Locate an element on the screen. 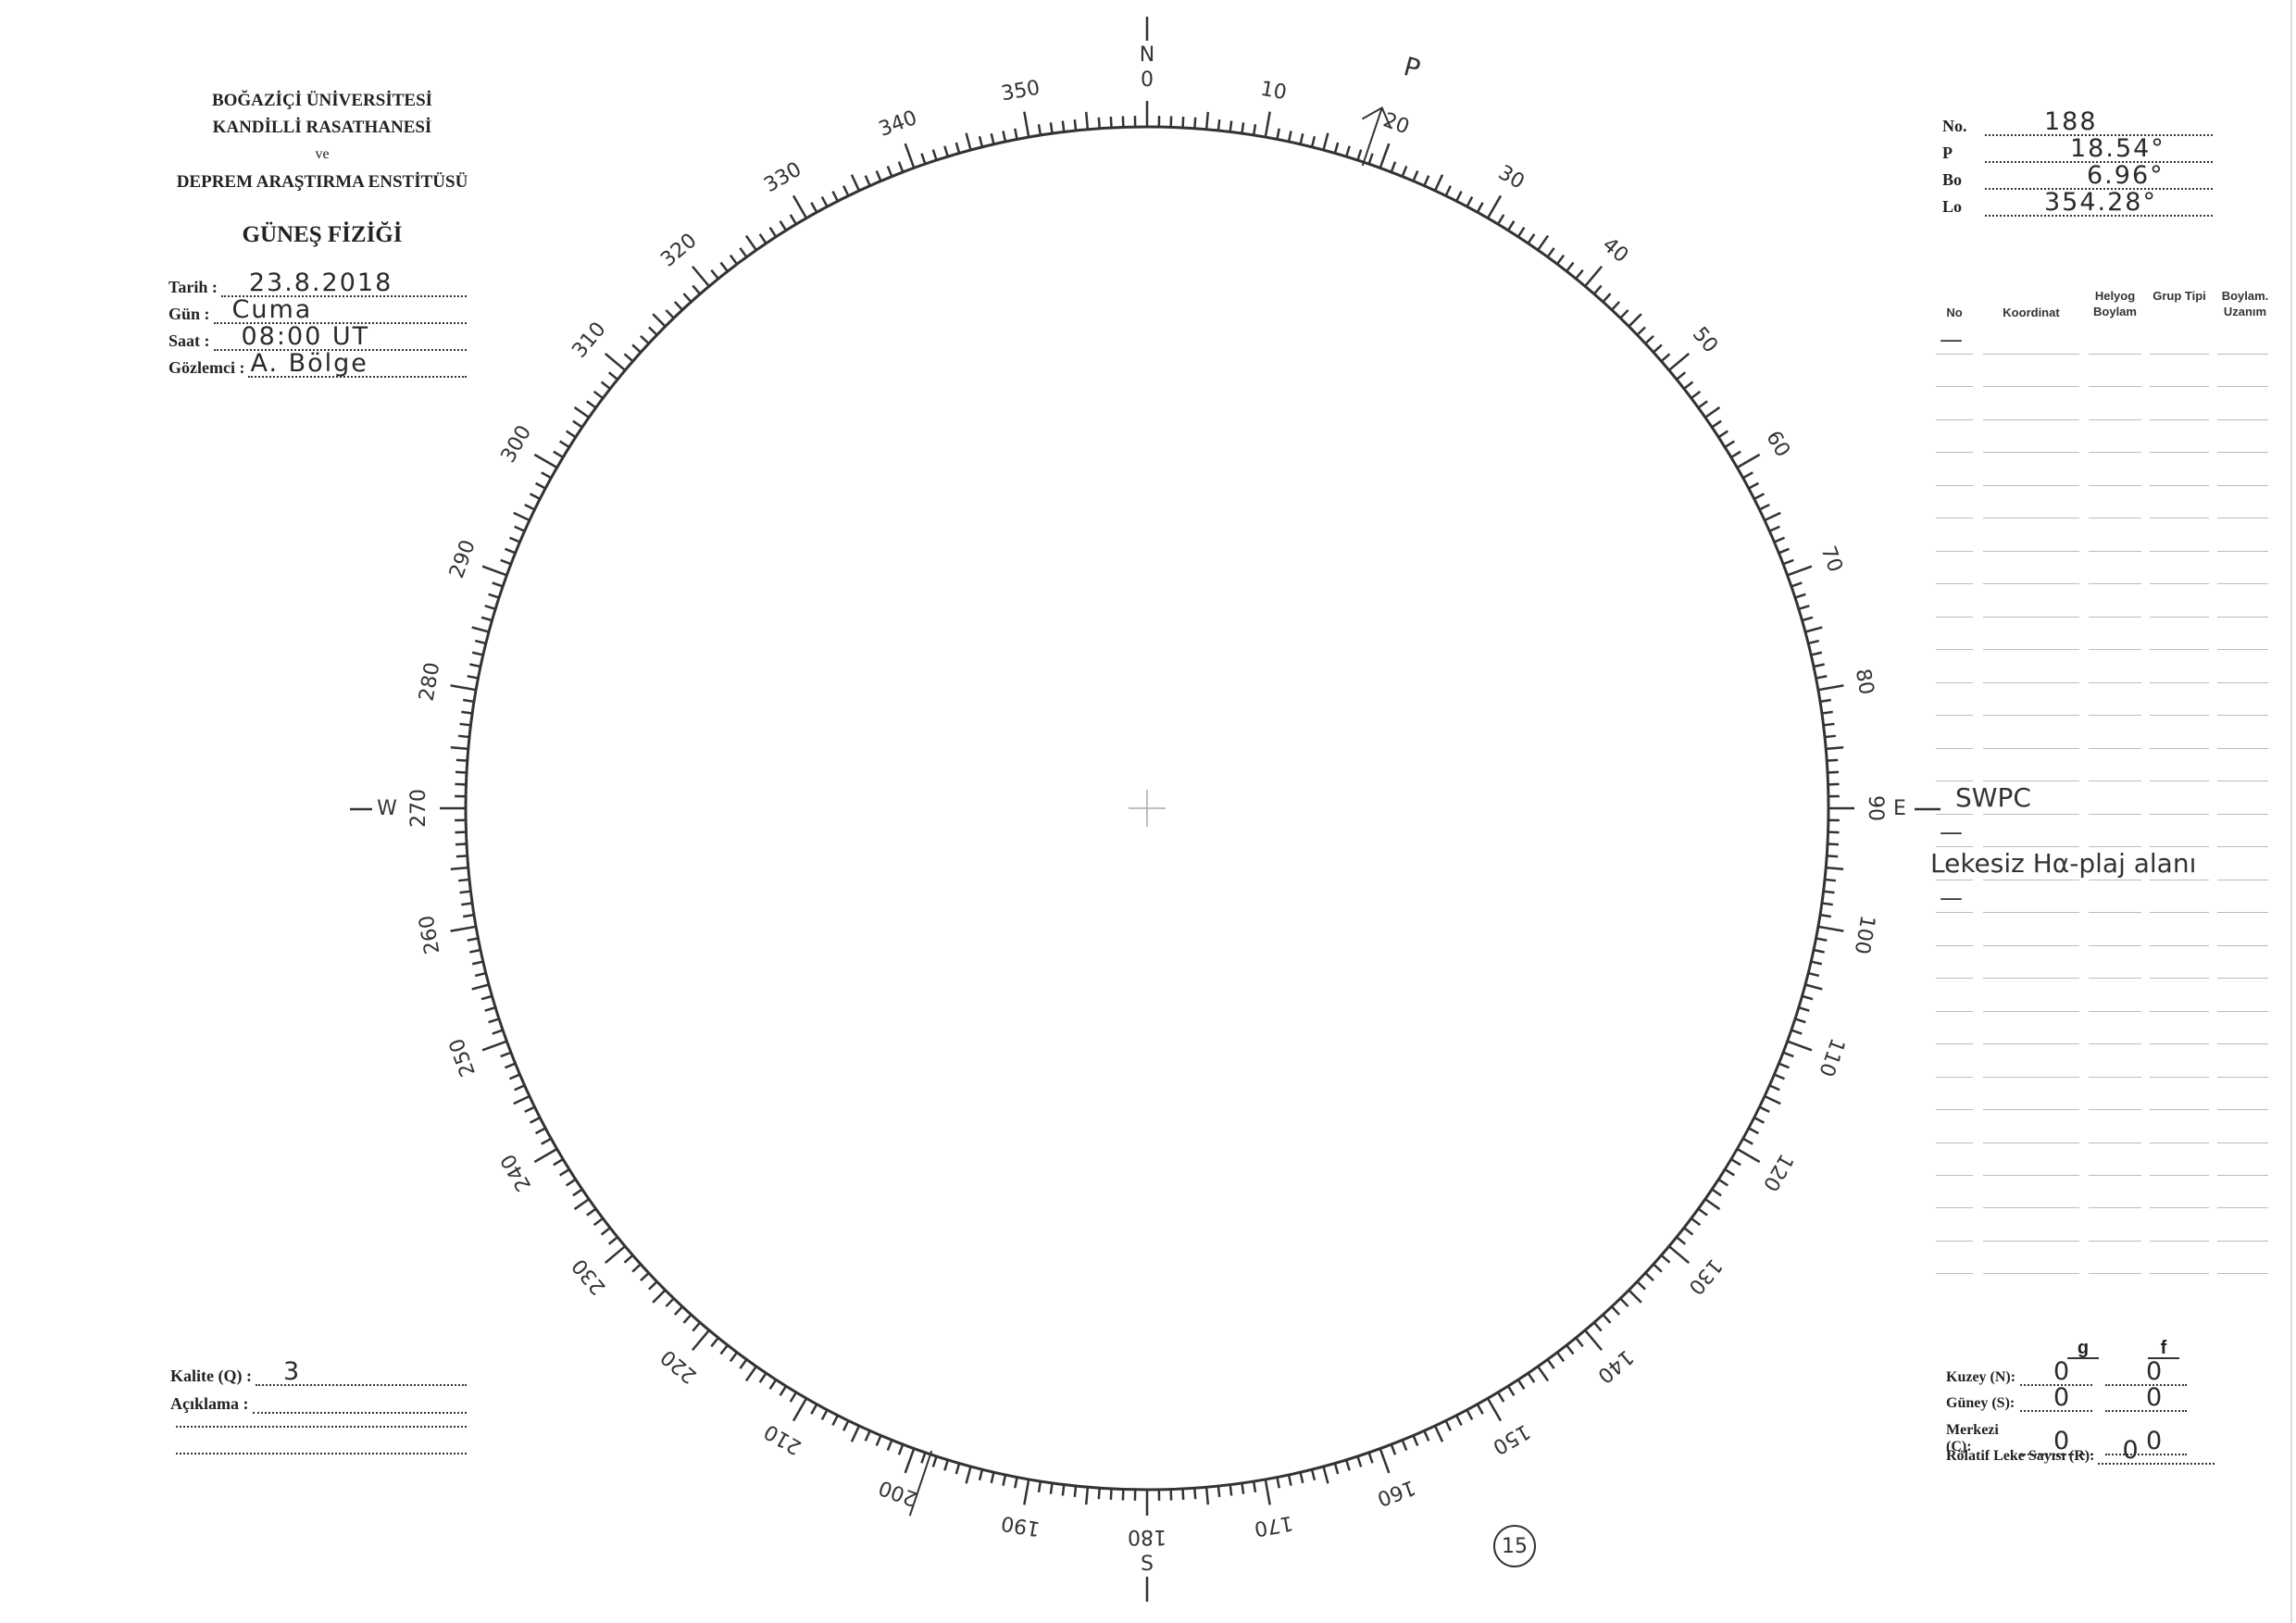 The height and width of the screenshot is (1623, 2296). row-no: — is located at coordinates (1951, 339).